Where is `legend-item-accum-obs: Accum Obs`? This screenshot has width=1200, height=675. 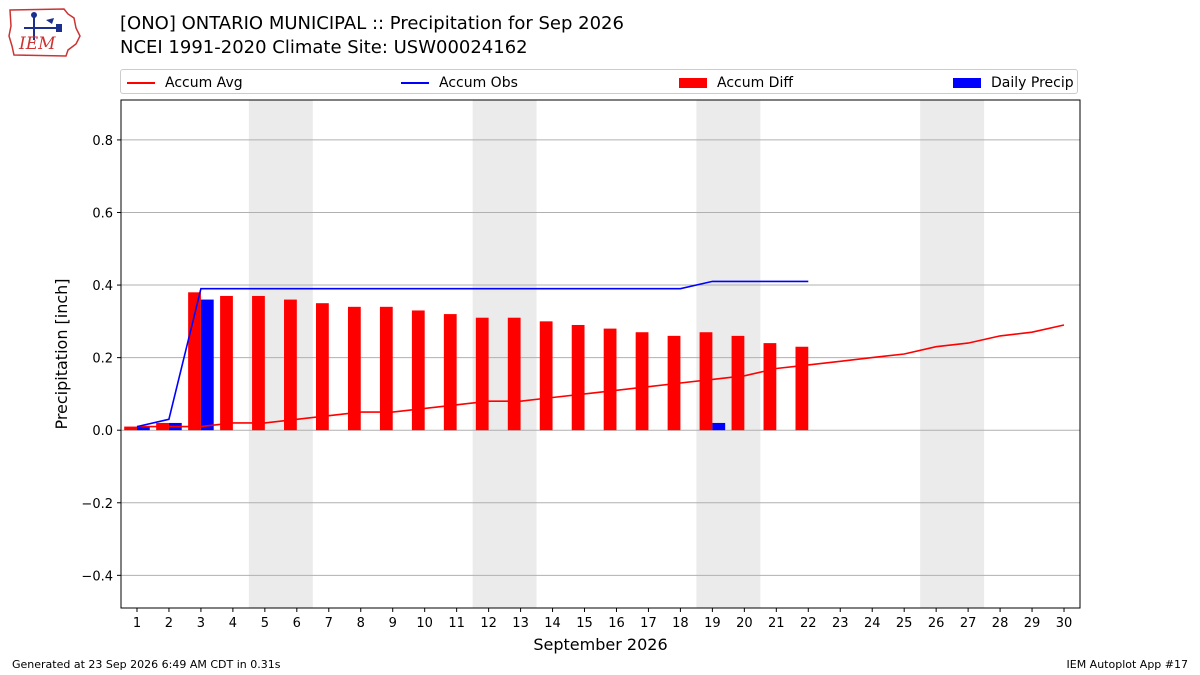
legend-item-accum-obs: Accum Obs is located at coordinates (459, 82).